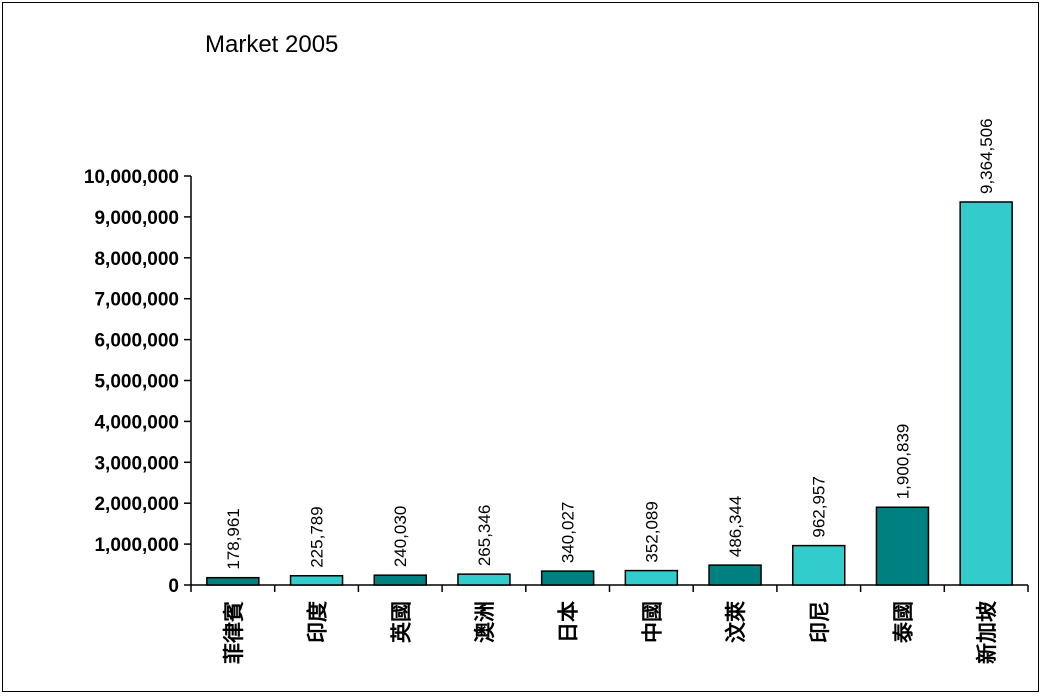 The width and height of the screenshot is (1043, 696). Describe the element at coordinates (136, 382) in the screenshot. I see `y-tick-label: 5,000,000` at that location.